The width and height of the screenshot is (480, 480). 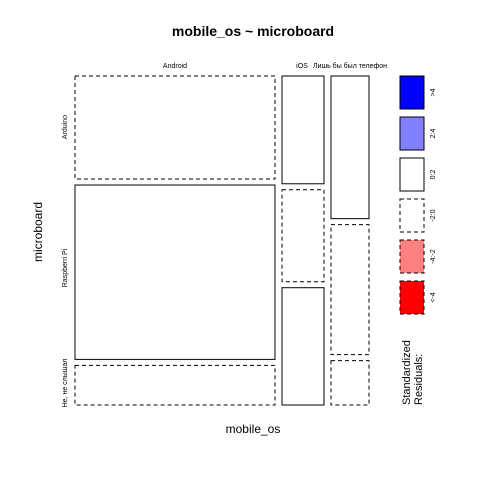 What do you see at coordinates (350, 66) in the screenshot?
I see `column-label-any-phone: Лишь бы был телефон` at bounding box center [350, 66].